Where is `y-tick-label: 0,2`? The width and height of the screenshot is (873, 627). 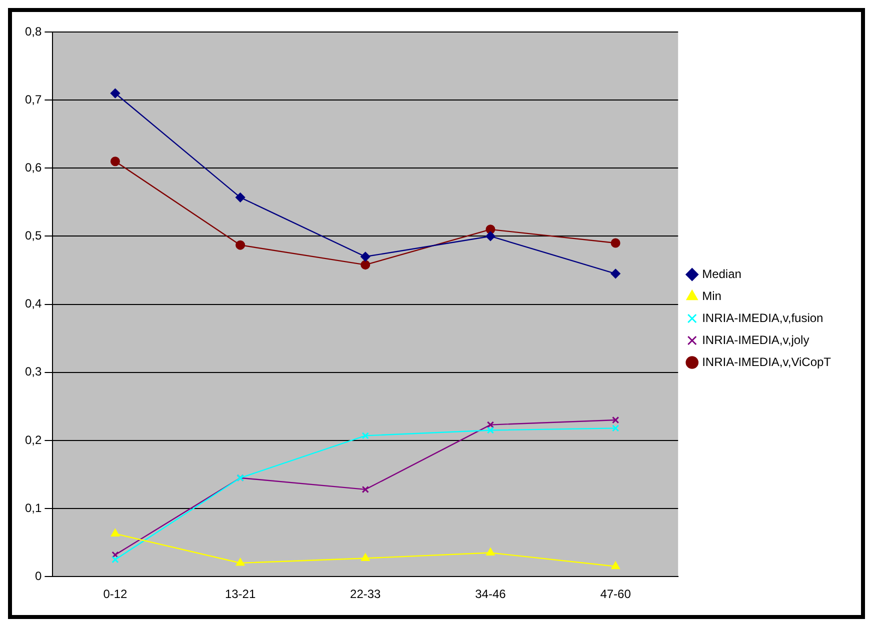 y-tick-label: 0,2 is located at coordinates (33, 439).